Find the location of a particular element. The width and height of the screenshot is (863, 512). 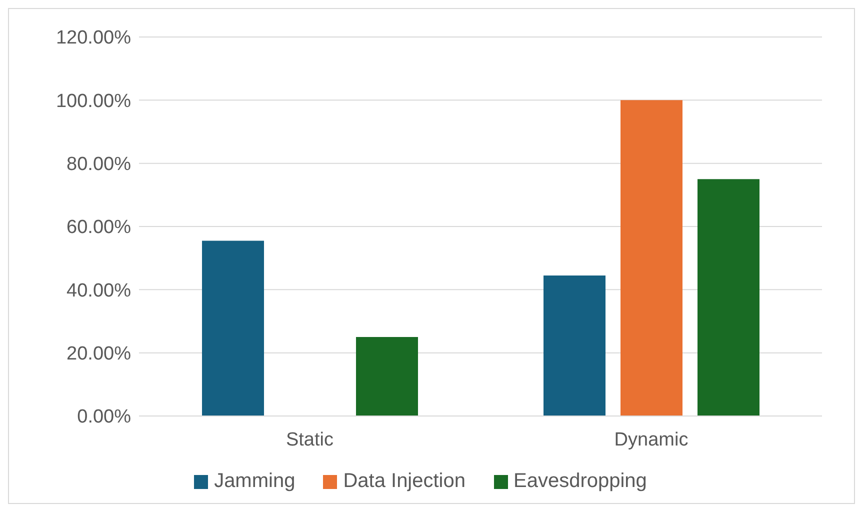

y-tick-label: 40.00% is located at coordinates (99, 291).